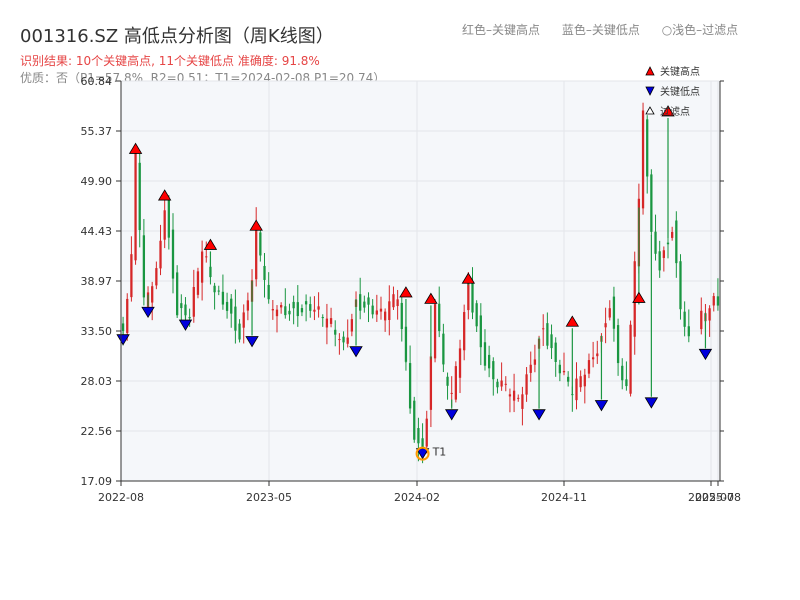 The width and height of the screenshot is (800, 600). Describe the element at coordinates (269, 497) in the screenshot. I see `x-tick-label: 2023-05` at that location.